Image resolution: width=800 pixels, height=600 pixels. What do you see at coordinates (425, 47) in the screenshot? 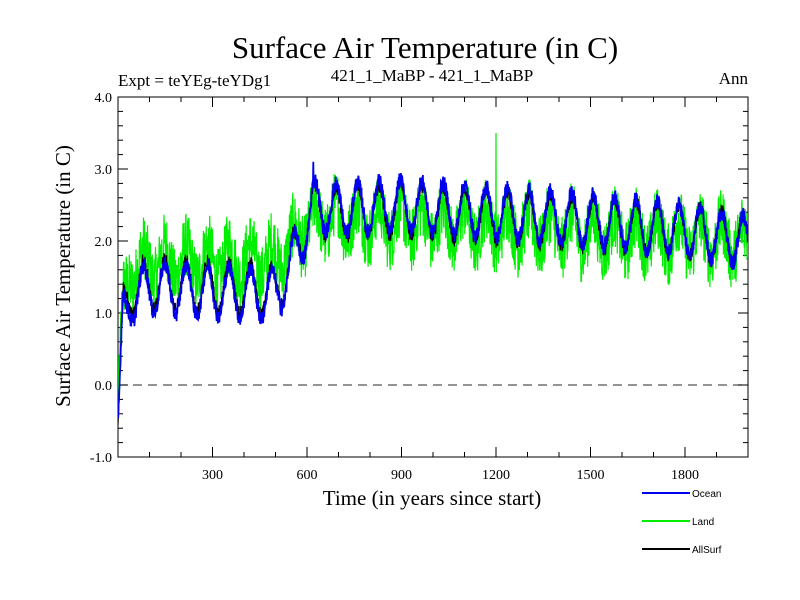
I see `chart-title: Surface Air Temperature (in C)` at bounding box center [425, 47].